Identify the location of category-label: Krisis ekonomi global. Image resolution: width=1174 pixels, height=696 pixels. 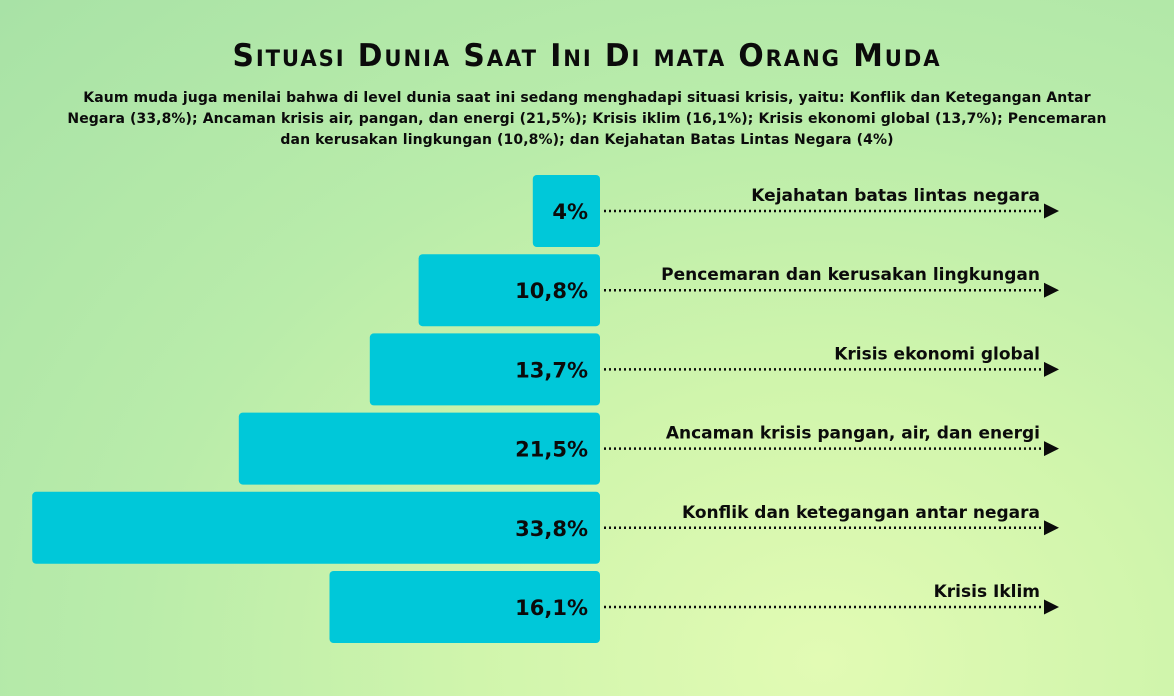
(937, 354).